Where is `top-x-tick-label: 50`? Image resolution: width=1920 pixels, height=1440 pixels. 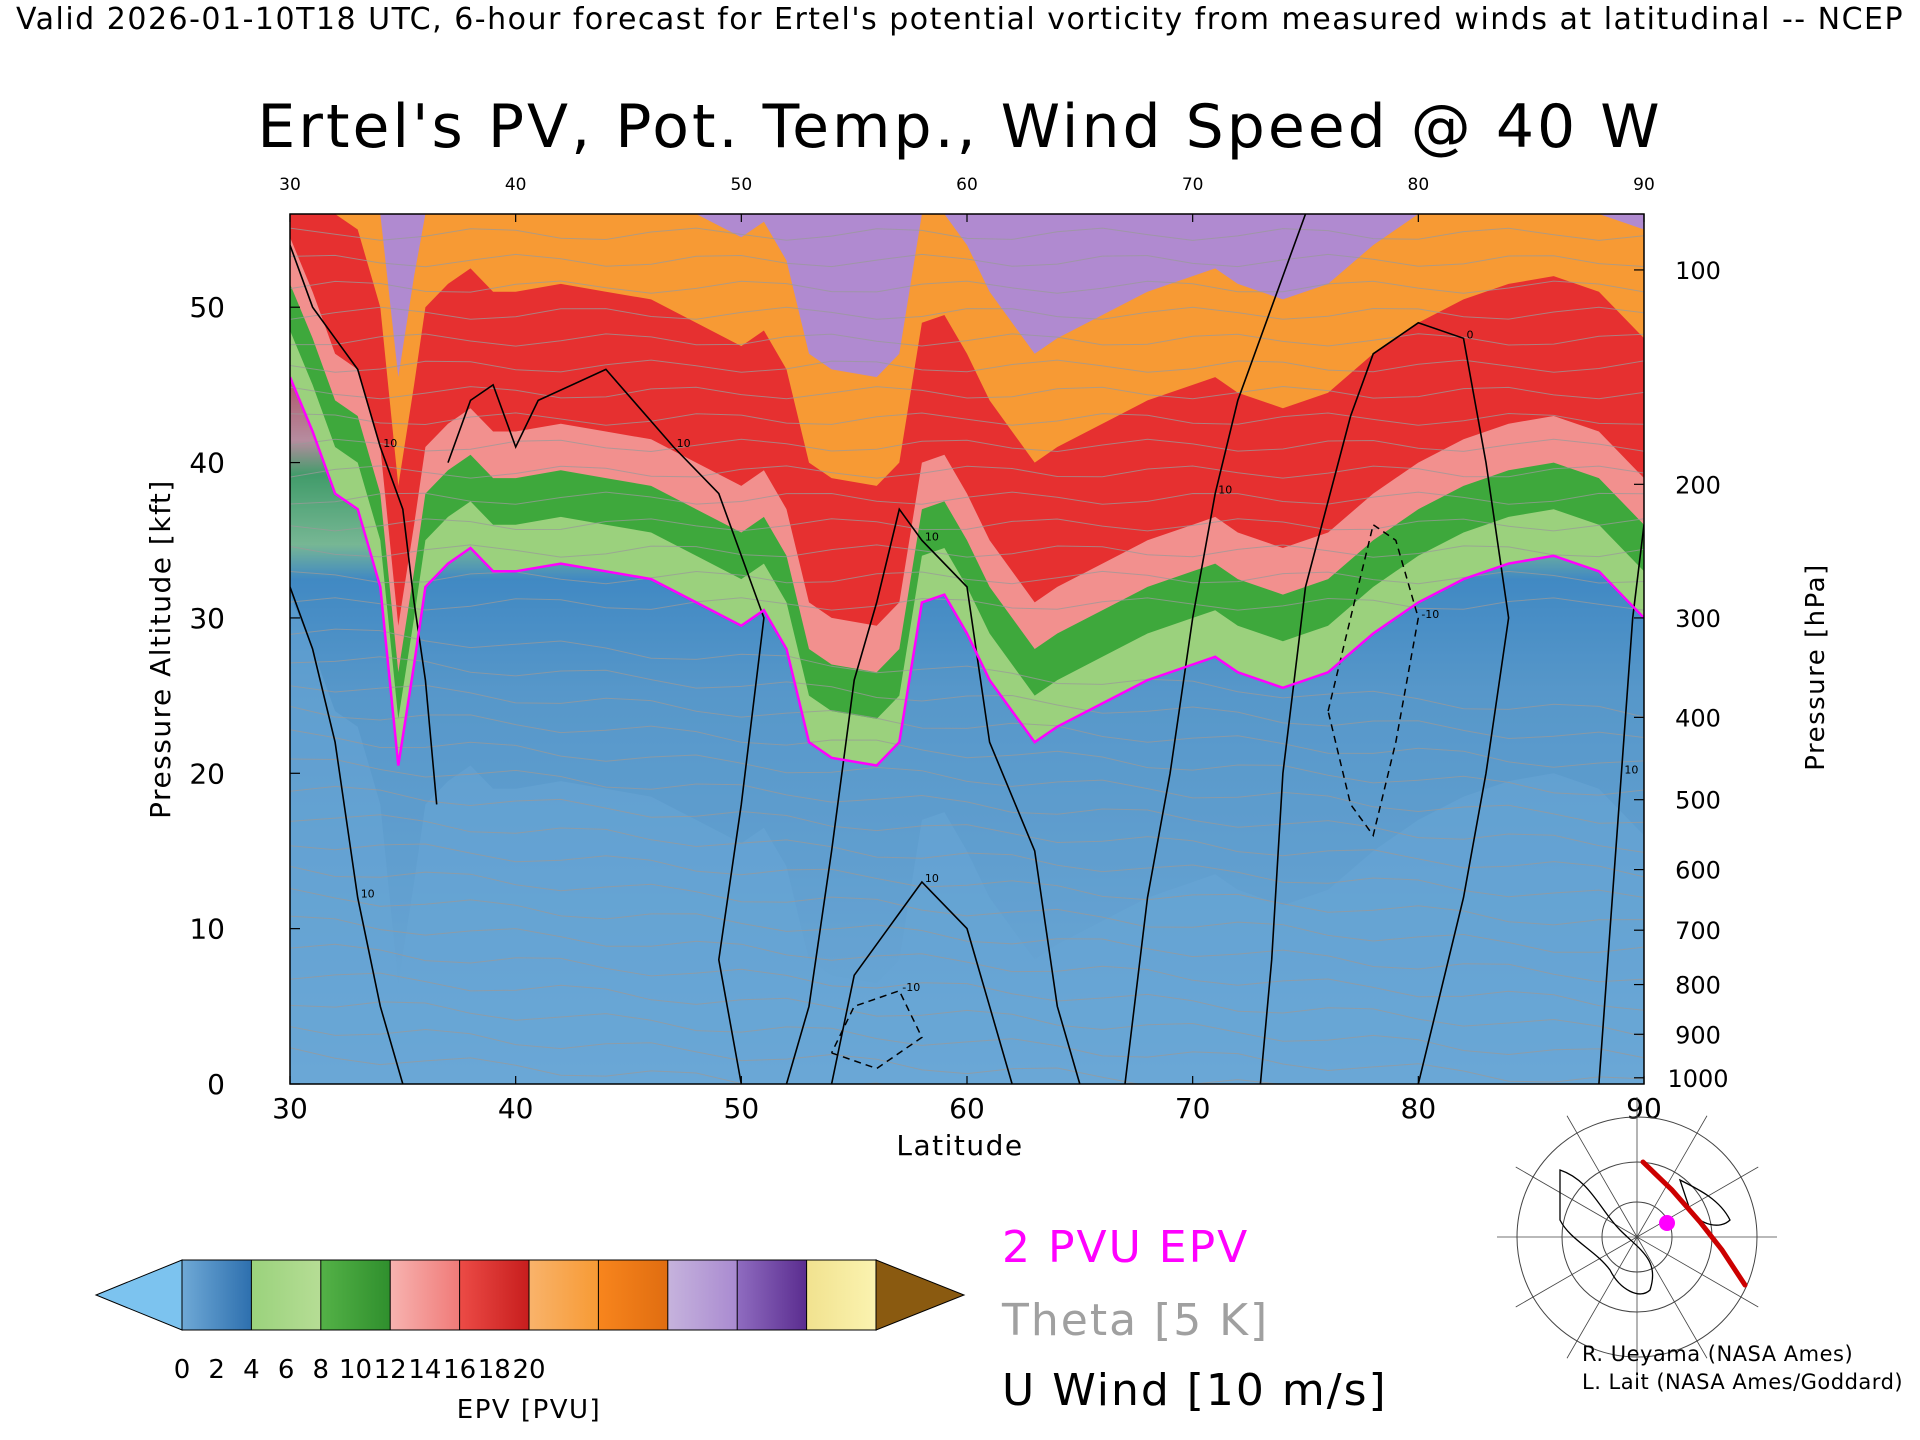
top-x-tick-label: 50 is located at coordinates (742, 185).